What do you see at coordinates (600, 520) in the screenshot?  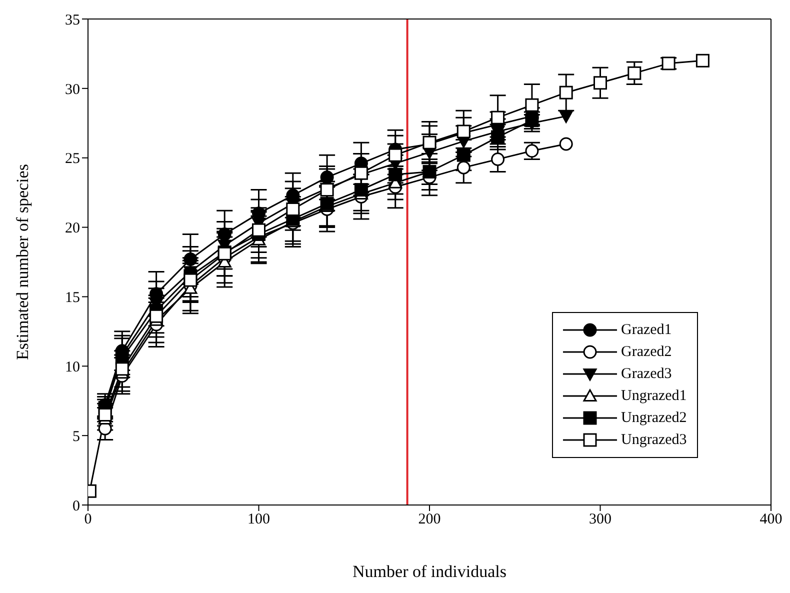 I see `x-tick-label: 300` at bounding box center [600, 520].